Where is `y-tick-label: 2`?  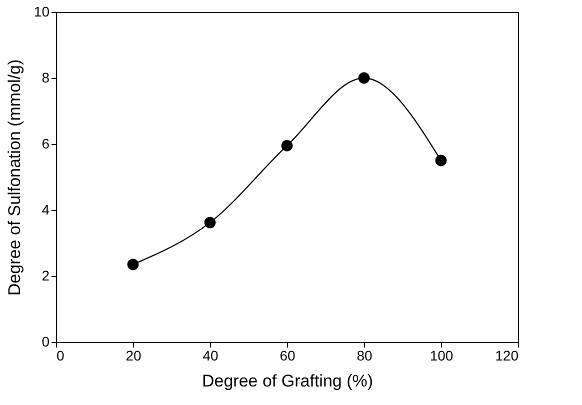 y-tick-label: 2 is located at coordinates (46, 276).